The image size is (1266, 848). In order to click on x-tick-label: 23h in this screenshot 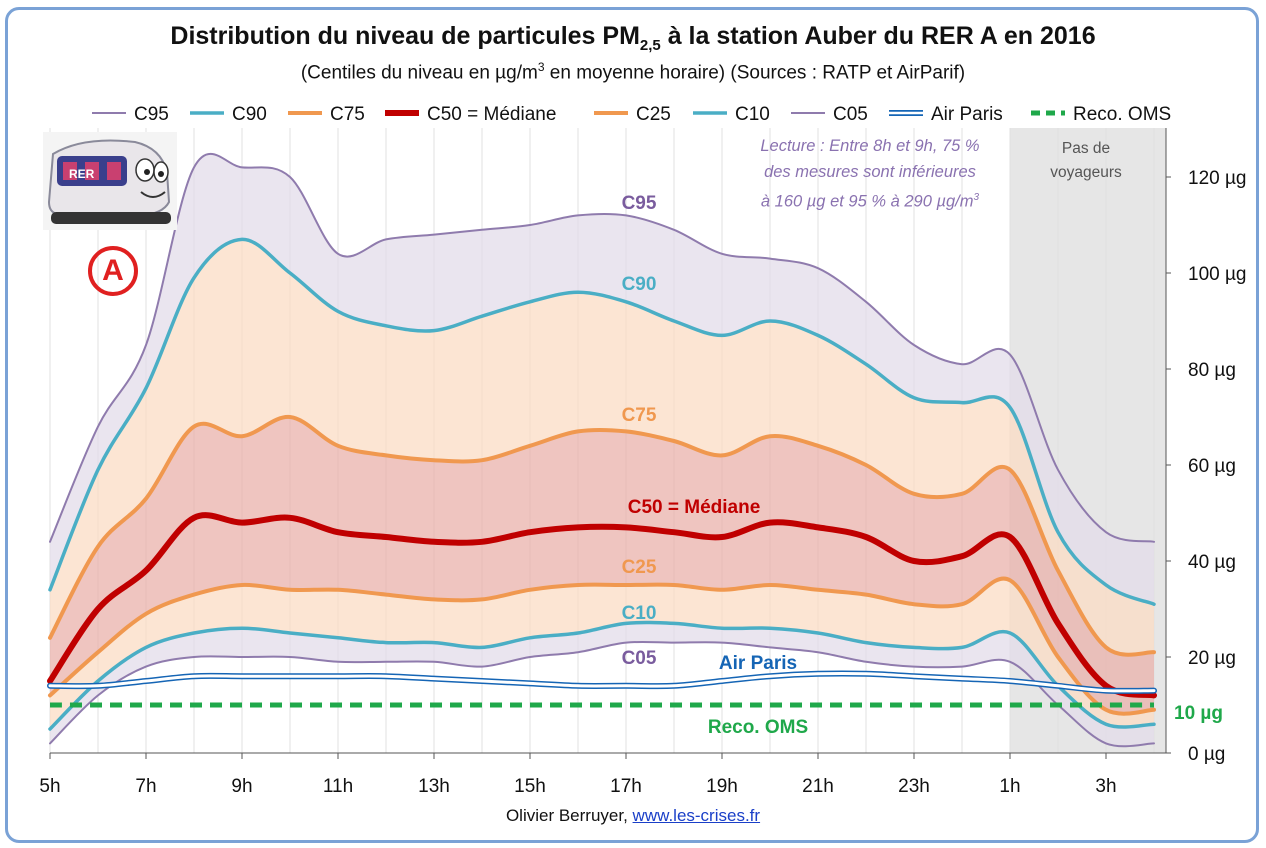, I will do `click(914, 786)`.